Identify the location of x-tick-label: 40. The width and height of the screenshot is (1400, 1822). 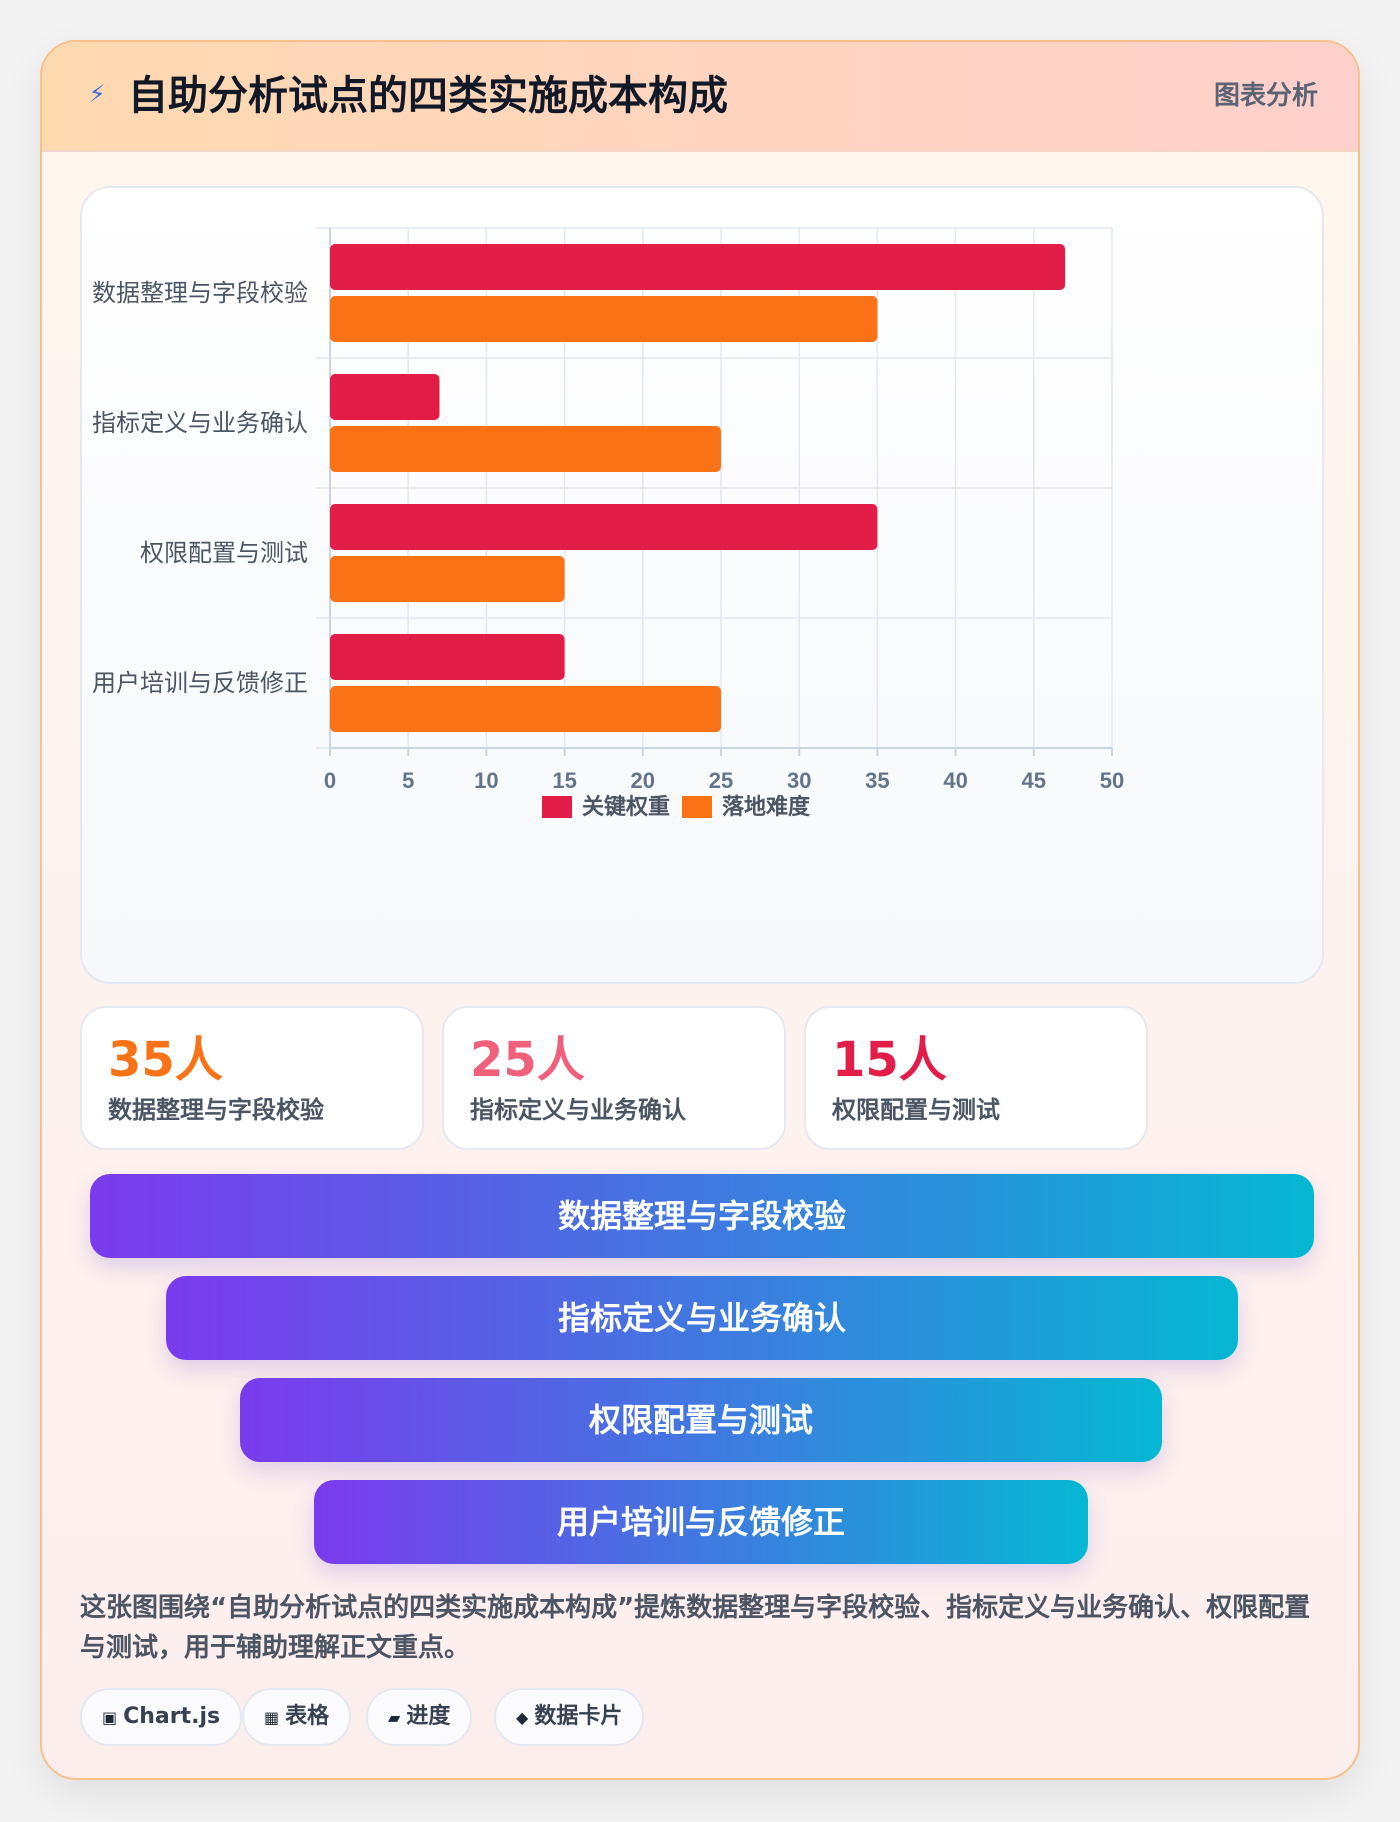
(955, 780).